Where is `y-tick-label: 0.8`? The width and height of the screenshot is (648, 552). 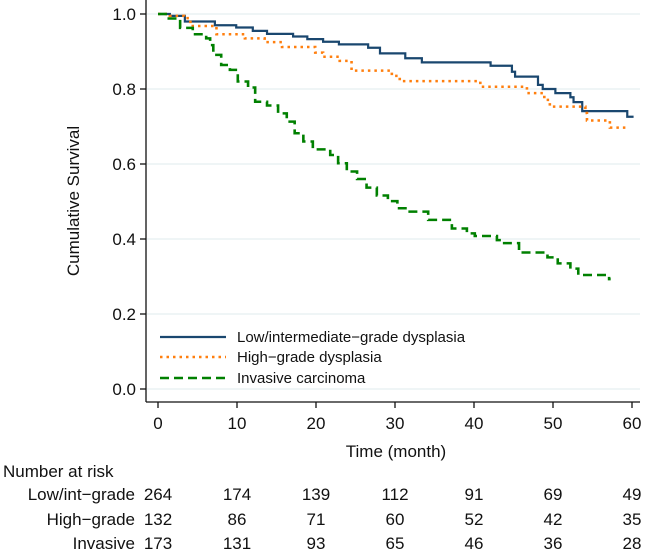 y-tick-label: 0.8 is located at coordinates (124, 89).